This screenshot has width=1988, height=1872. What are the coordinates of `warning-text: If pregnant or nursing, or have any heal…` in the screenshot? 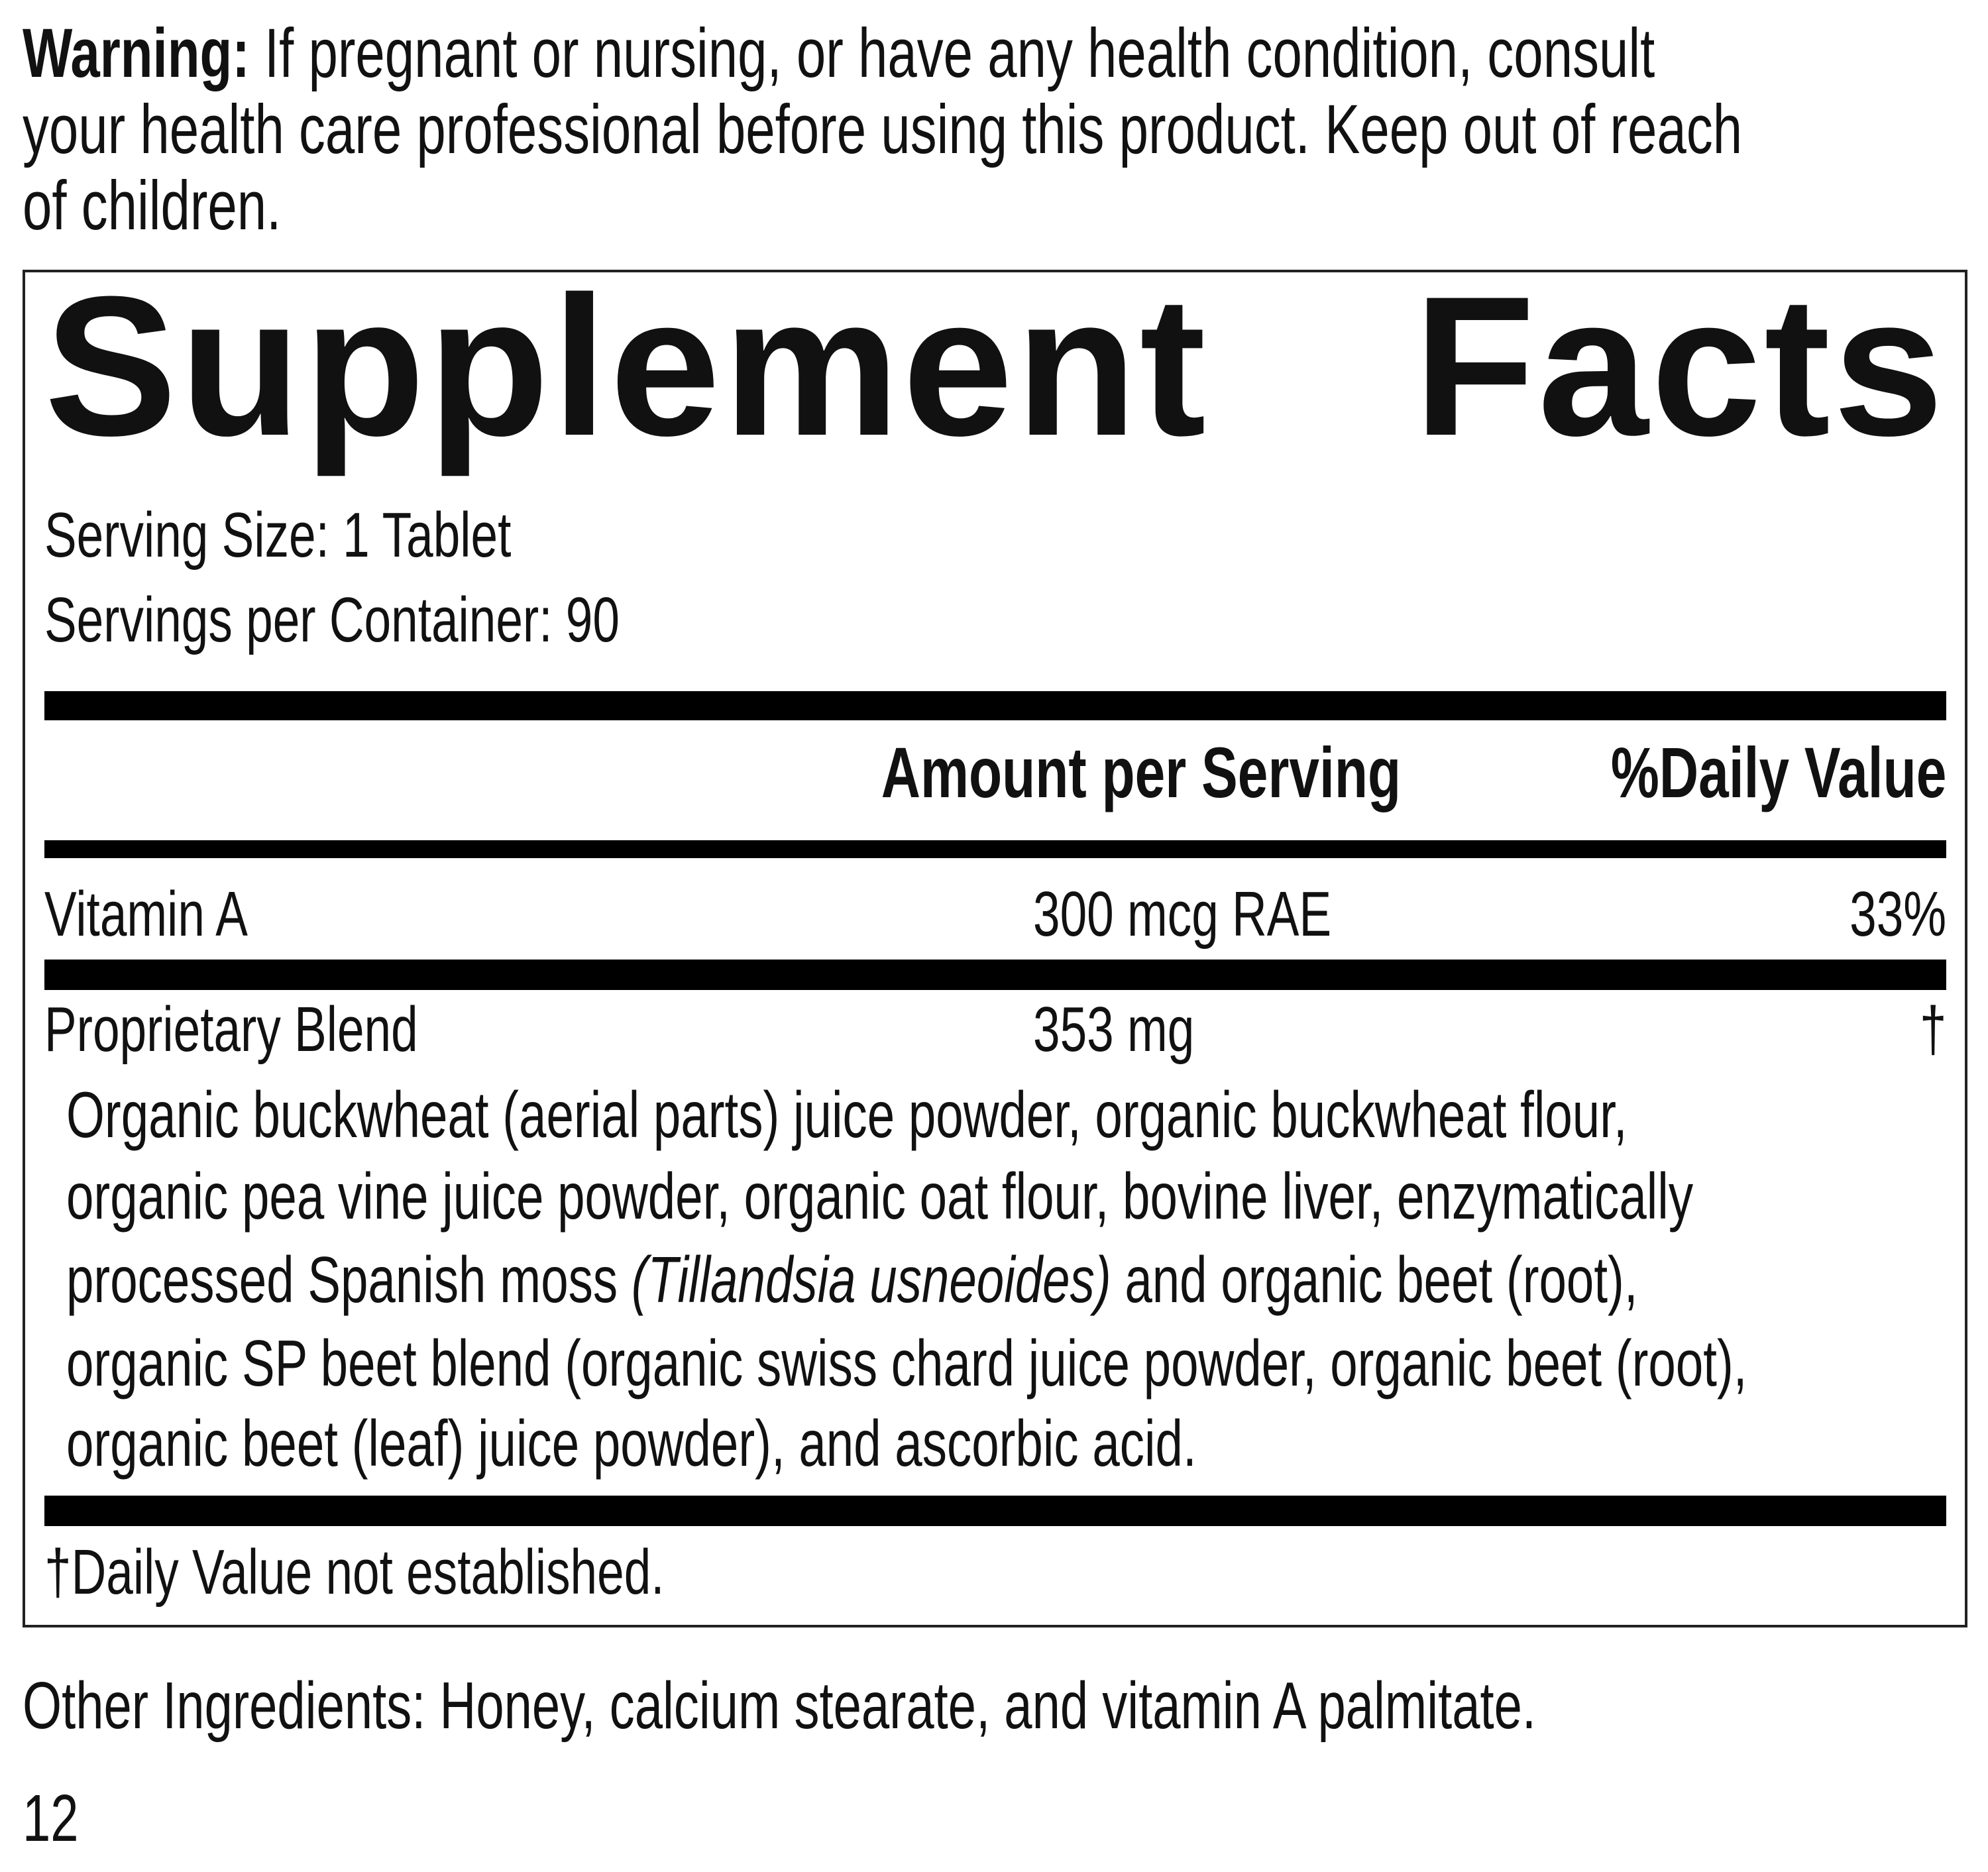 It's located at (952, 53).